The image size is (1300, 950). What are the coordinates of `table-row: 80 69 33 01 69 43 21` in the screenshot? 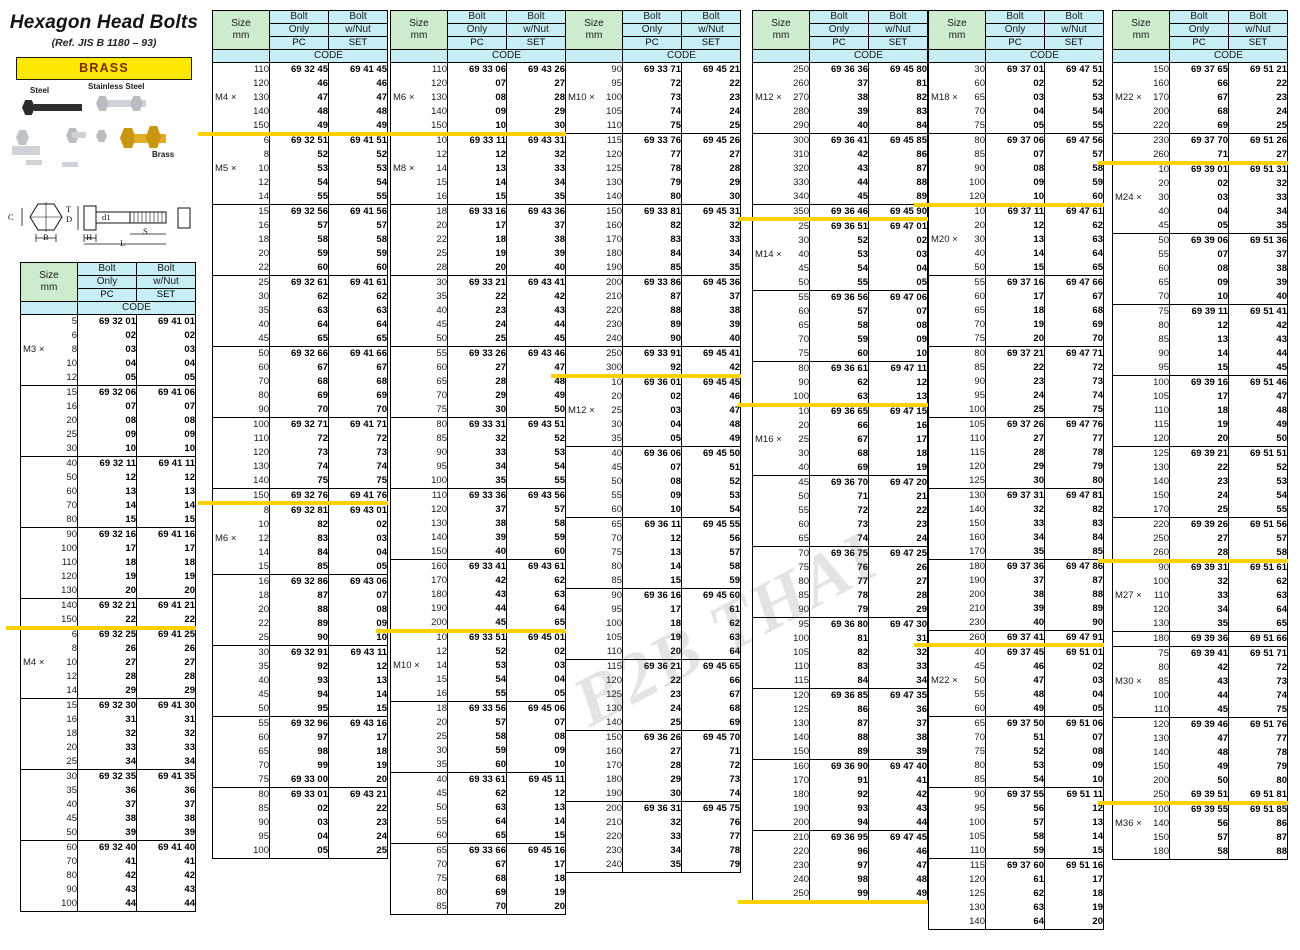 It's located at (300, 794).